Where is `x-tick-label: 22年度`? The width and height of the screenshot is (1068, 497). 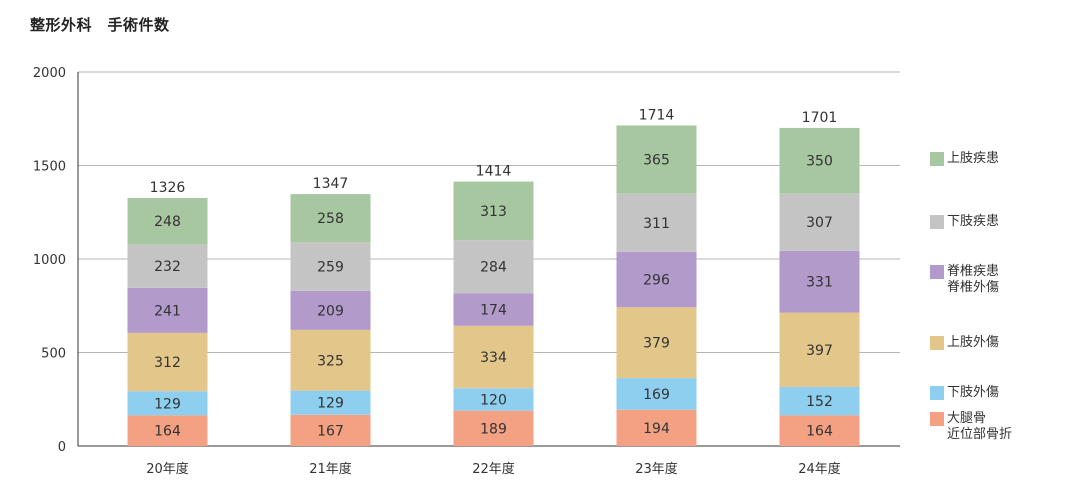 x-tick-label: 22年度 is located at coordinates (493, 469).